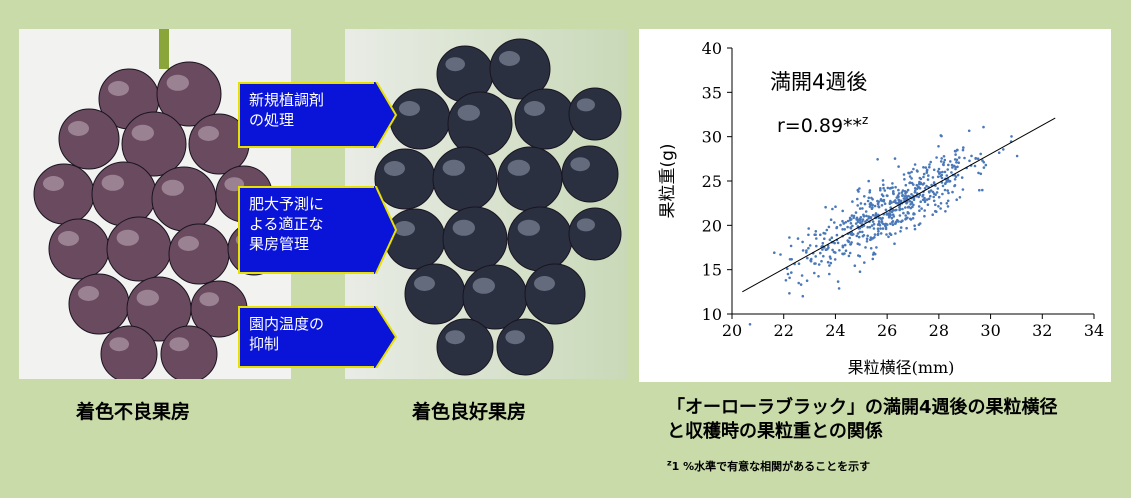  I want to click on x-tick-label: 34, so click(1094, 330).